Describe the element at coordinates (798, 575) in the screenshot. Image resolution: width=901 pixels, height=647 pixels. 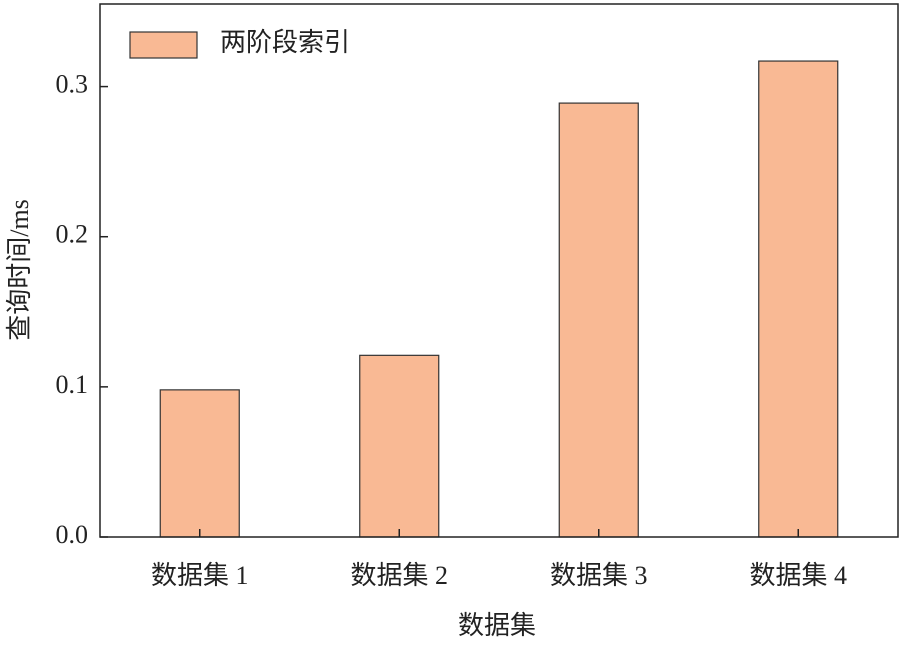
I see `x-tick-label: 数据集 4` at that location.